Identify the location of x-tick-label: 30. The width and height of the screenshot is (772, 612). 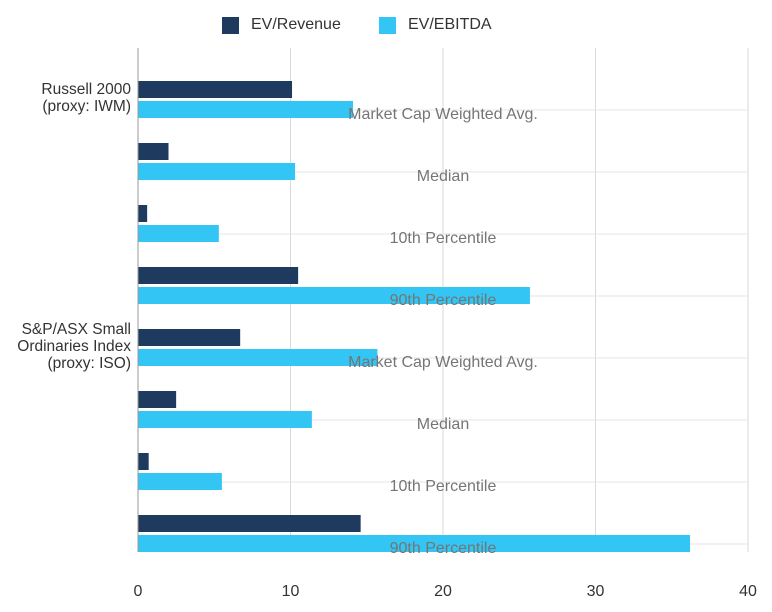
(596, 591).